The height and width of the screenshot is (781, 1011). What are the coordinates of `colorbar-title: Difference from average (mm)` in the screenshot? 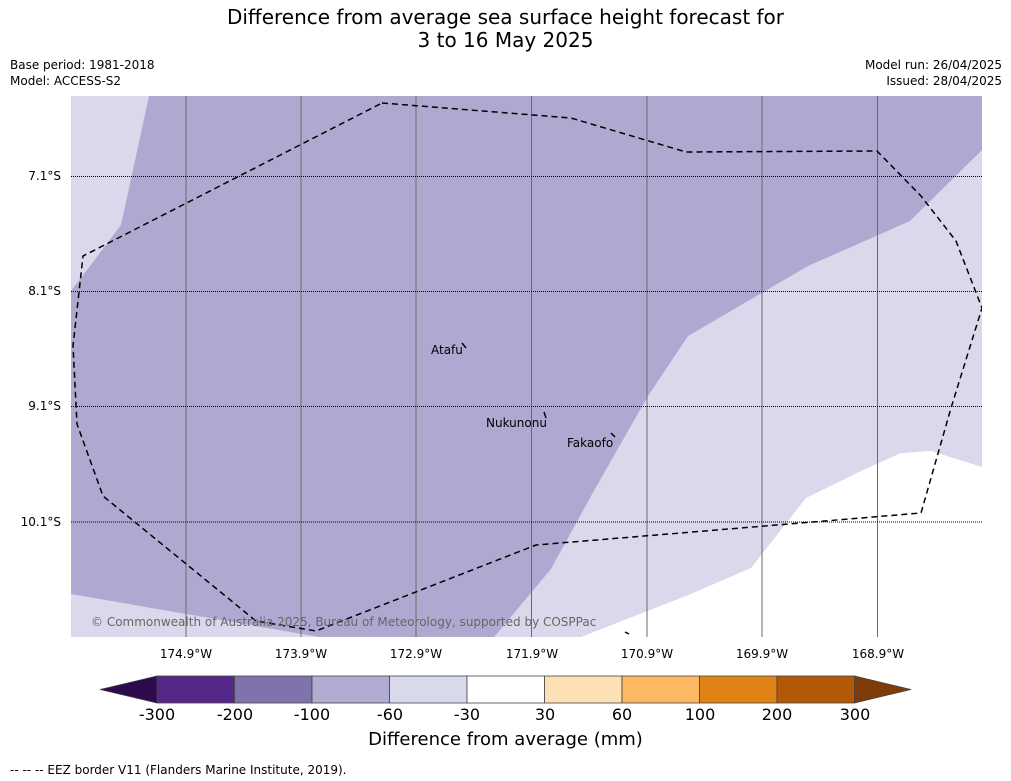 It's located at (505, 739).